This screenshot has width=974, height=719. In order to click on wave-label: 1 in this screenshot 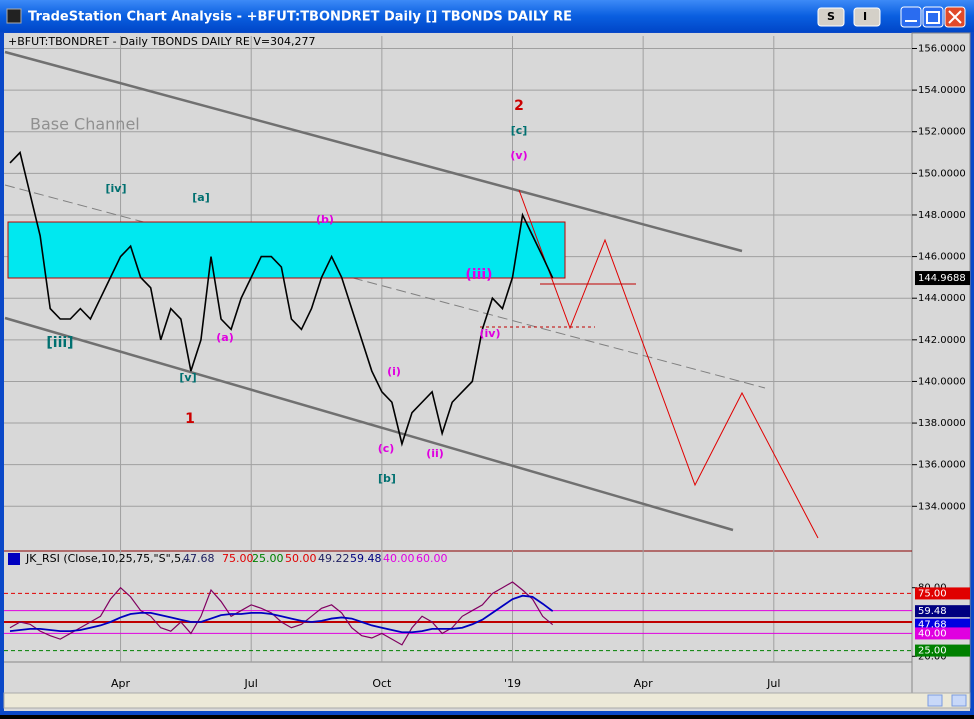, I will do `click(190, 419)`.